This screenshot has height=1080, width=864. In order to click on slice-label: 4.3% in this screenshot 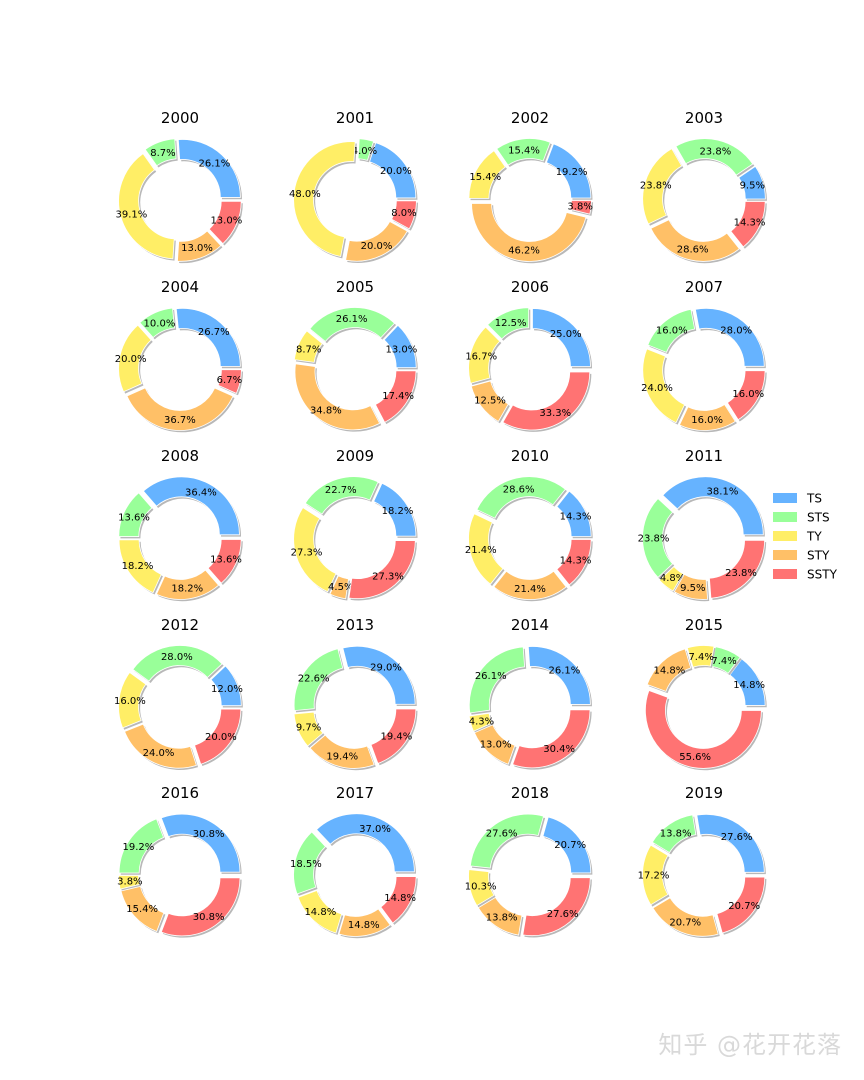, I will do `click(481, 721)`.